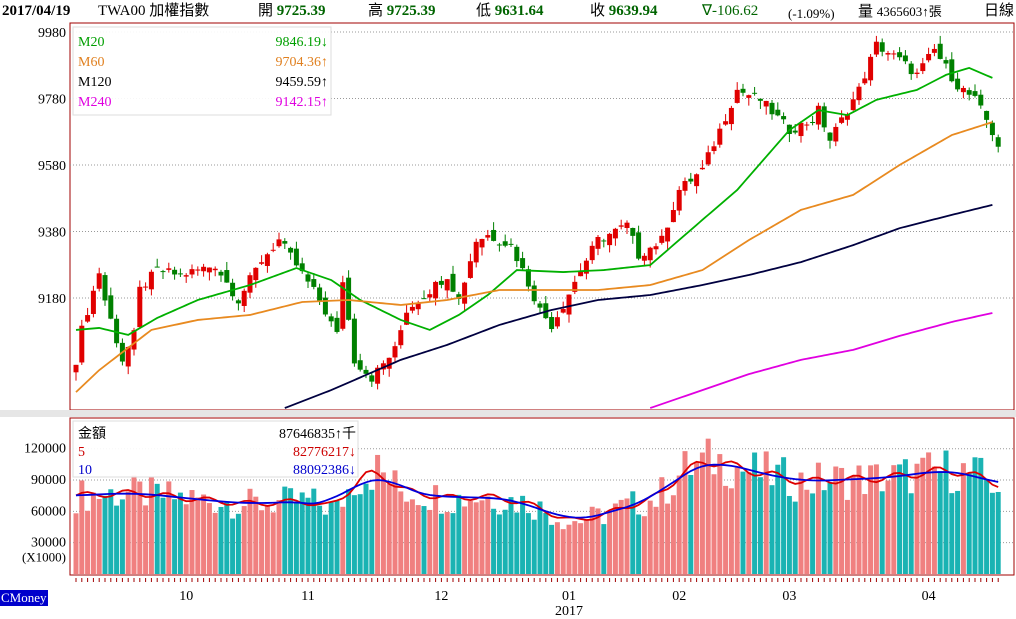 Image resolution: width=1016 pixels, height=619 pixels. I want to click on close-value: 9639.94, so click(633, 11).